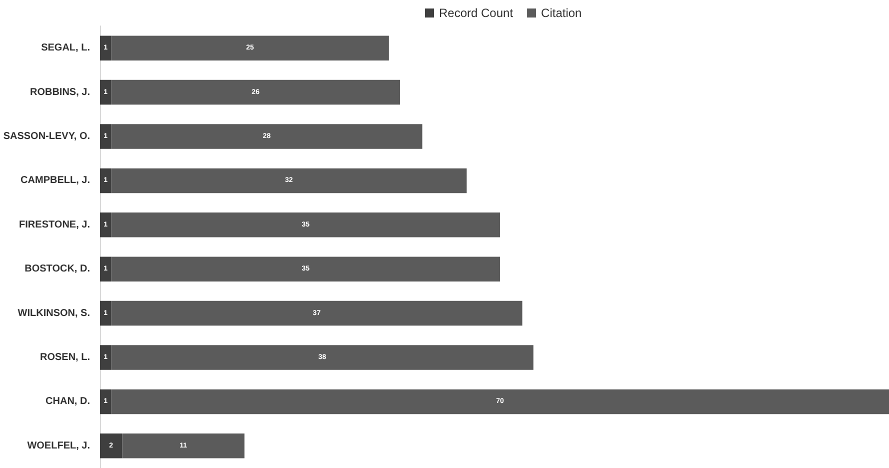  Describe the element at coordinates (58, 446) in the screenshot. I see `y-tick-label: WOELFEL, J.` at that location.